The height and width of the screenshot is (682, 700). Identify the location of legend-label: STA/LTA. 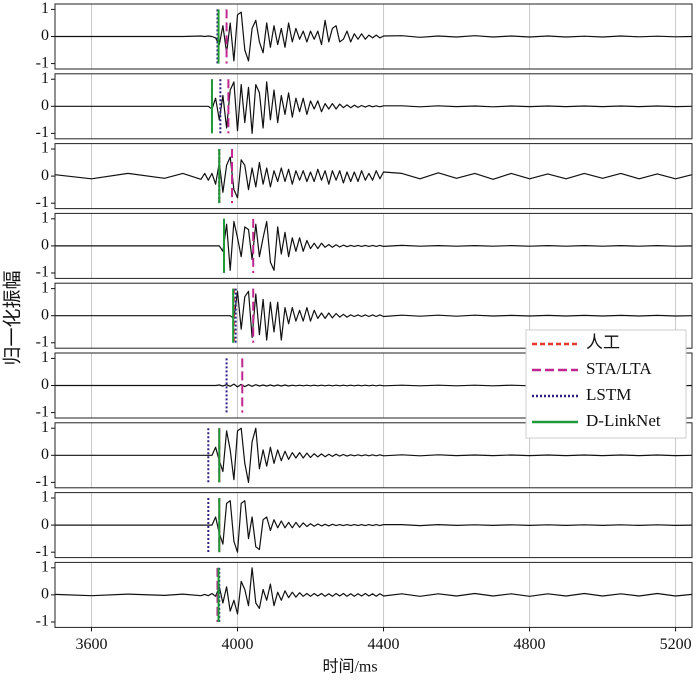
(619, 368).